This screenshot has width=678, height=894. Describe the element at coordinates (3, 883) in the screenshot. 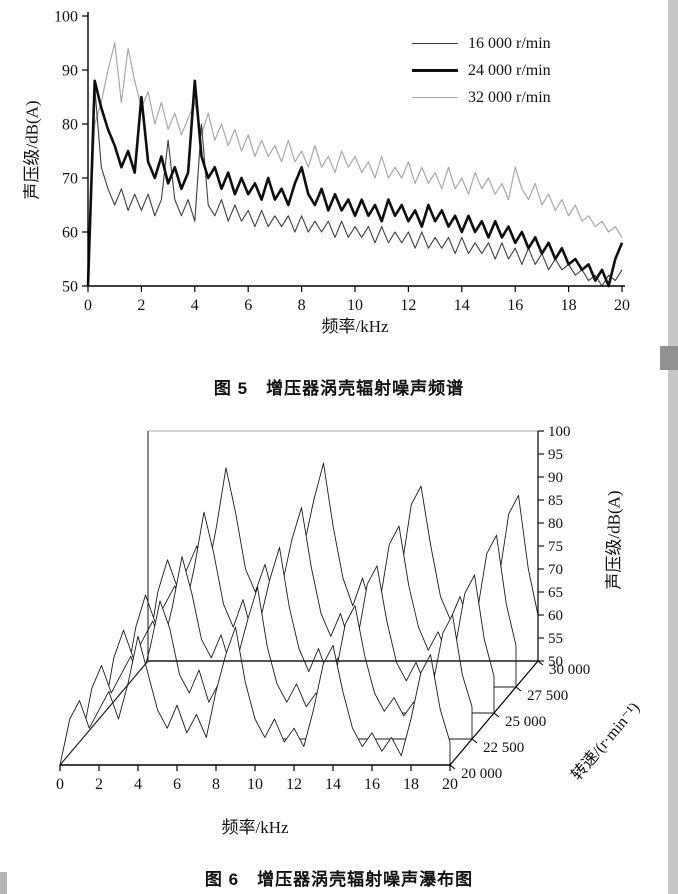

I see `scan-artifact-corner` at that location.